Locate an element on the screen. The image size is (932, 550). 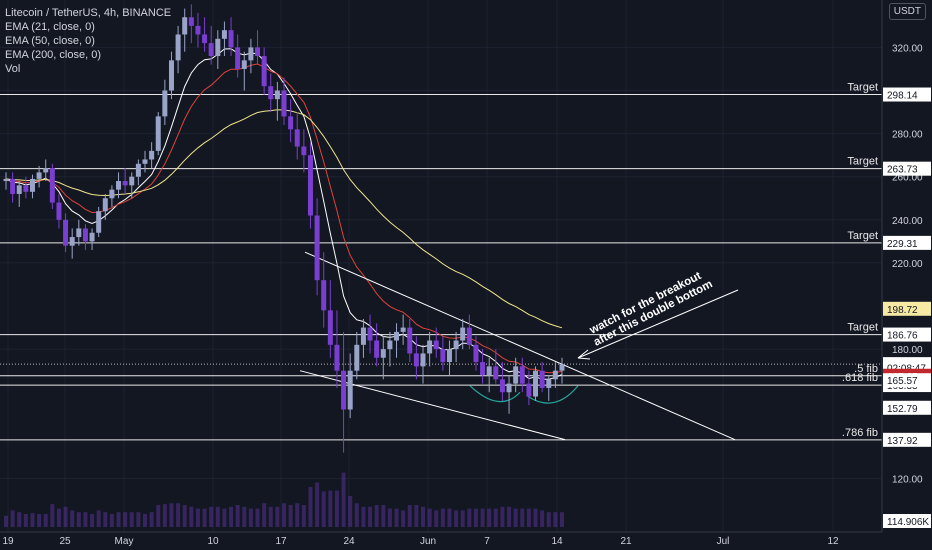
legend-ema50: EMA (50, close, 0) is located at coordinates (50, 41).